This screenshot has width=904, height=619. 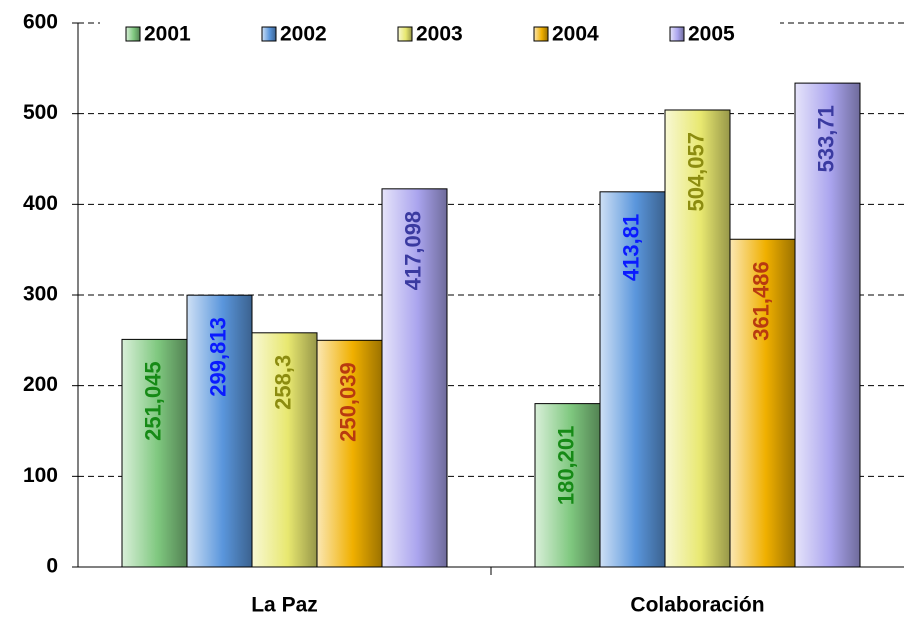 I want to click on y-tick-label: 100, so click(x=40, y=475).